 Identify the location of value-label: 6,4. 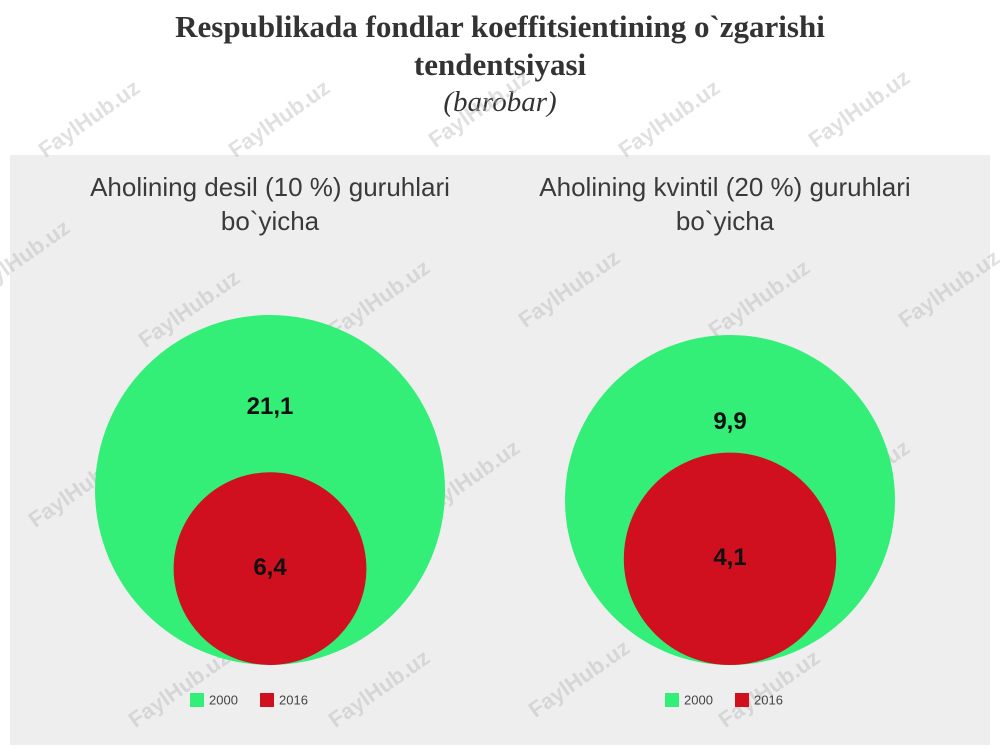
(270, 567).